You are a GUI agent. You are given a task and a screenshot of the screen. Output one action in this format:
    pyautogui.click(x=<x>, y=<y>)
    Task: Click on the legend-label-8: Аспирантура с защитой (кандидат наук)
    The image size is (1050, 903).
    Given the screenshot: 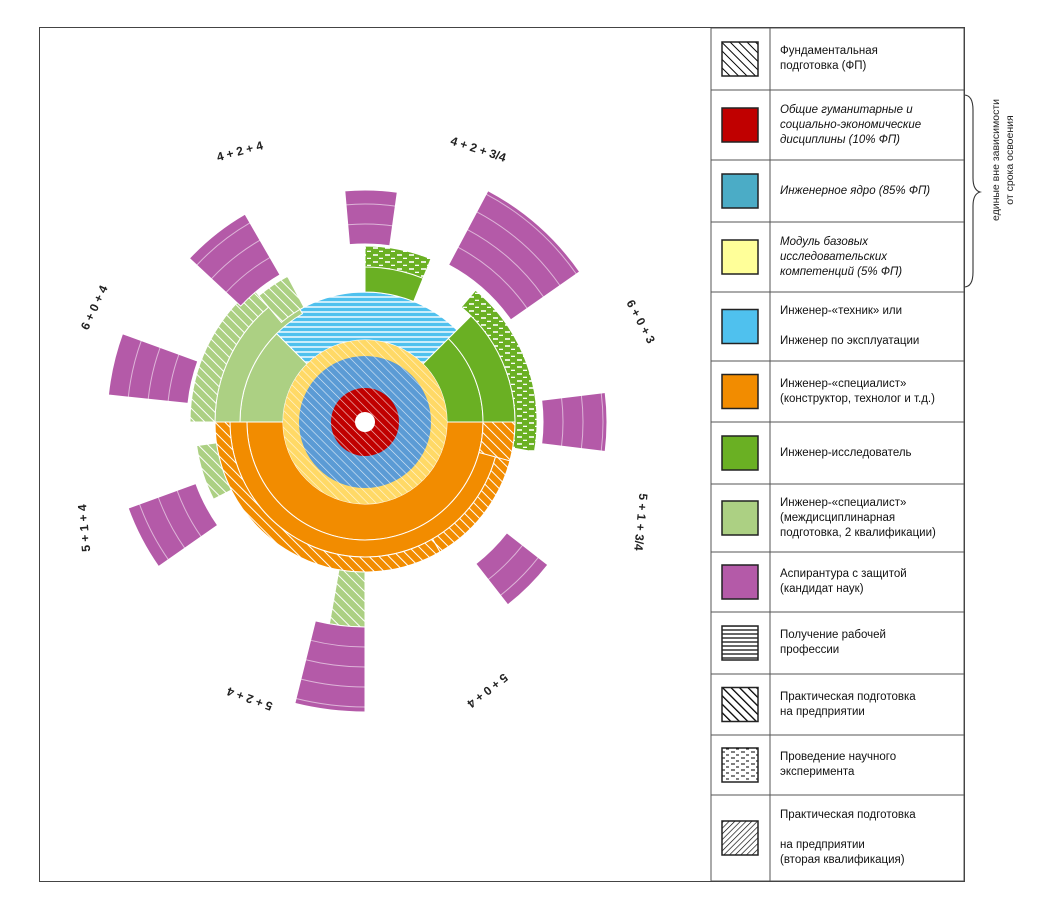 What is the action you would take?
    pyautogui.click(x=871, y=582)
    